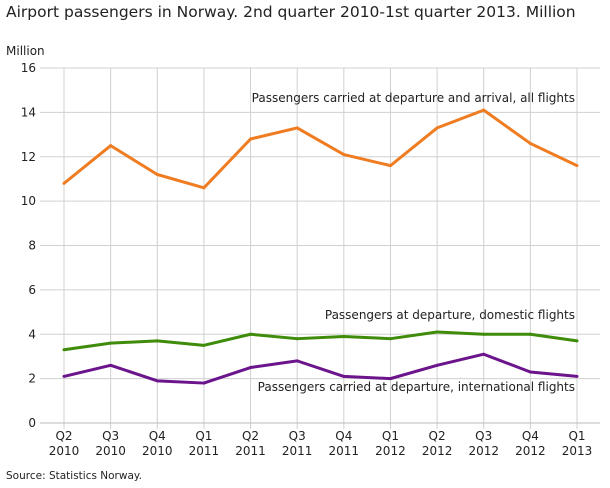 The width and height of the screenshot is (610, 488). I want to click on y-tick-label: 6, so click(32, 290).